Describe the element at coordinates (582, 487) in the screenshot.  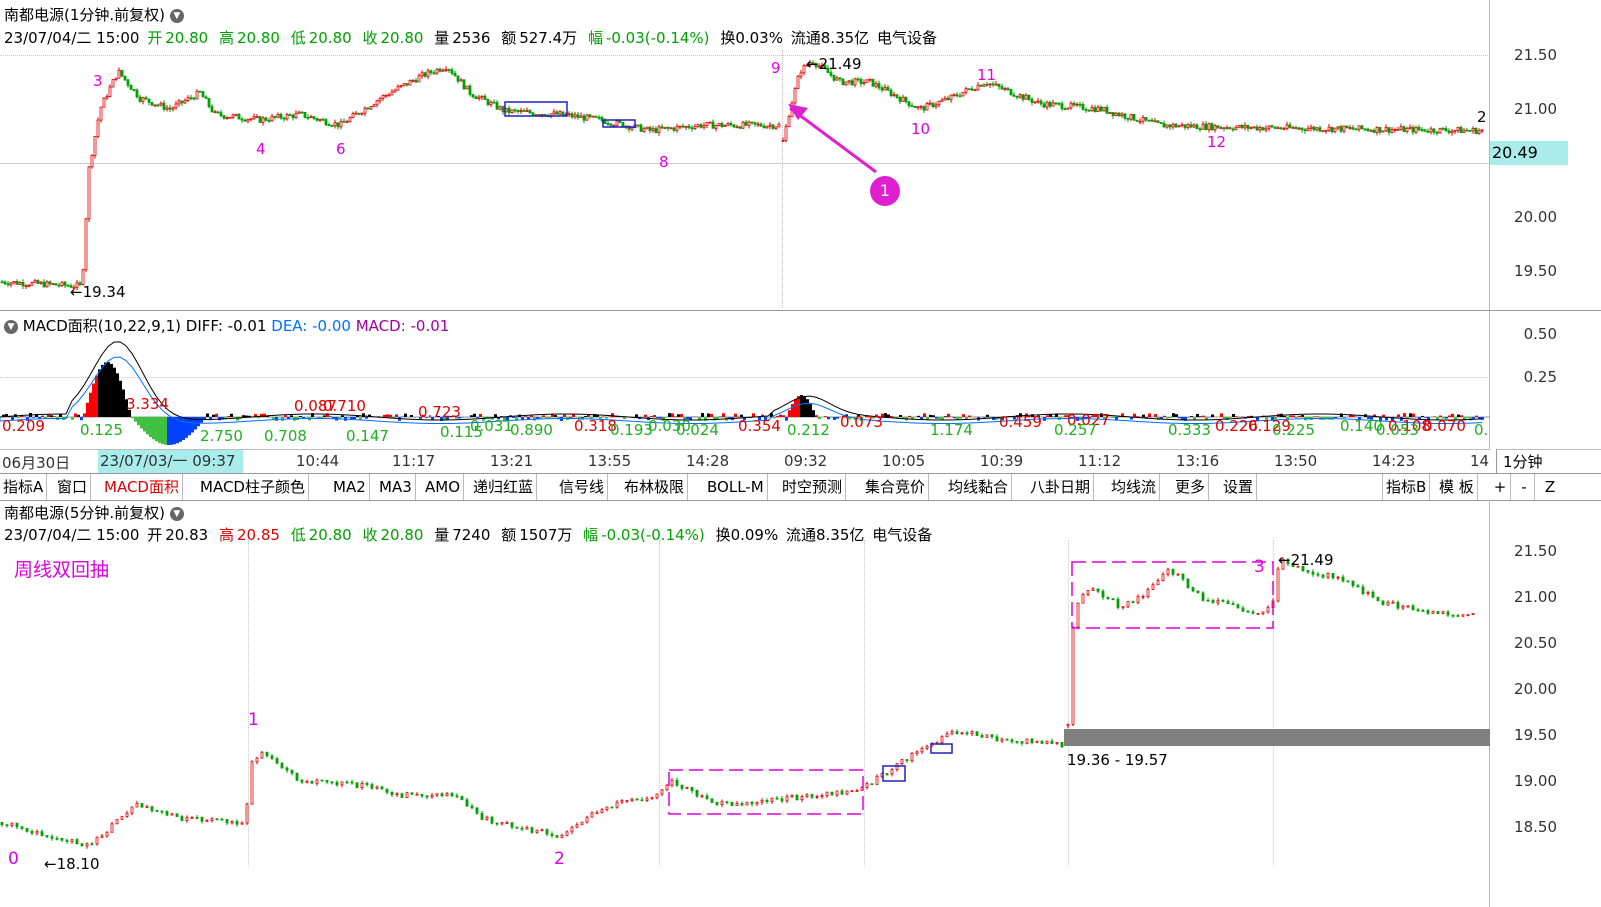
I see `toolbar-item-signal-line: 信号线` at that location.